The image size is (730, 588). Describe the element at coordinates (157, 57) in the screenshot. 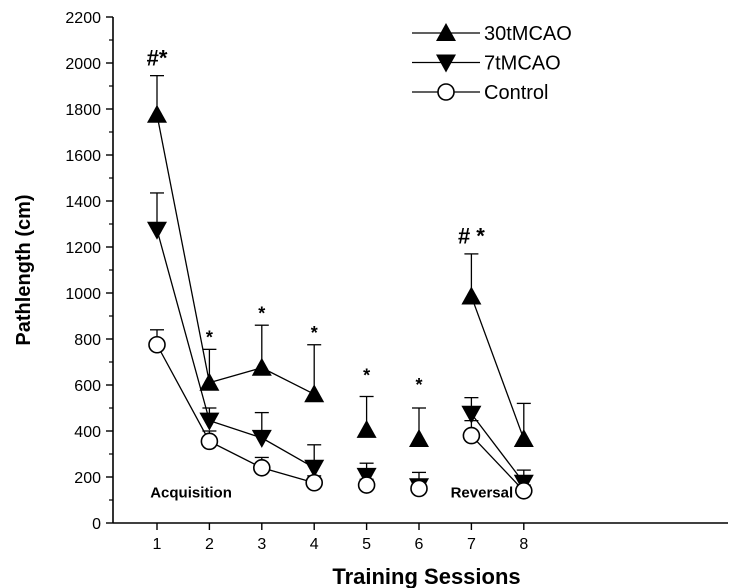

I see `significance-marker: #*` at that location.